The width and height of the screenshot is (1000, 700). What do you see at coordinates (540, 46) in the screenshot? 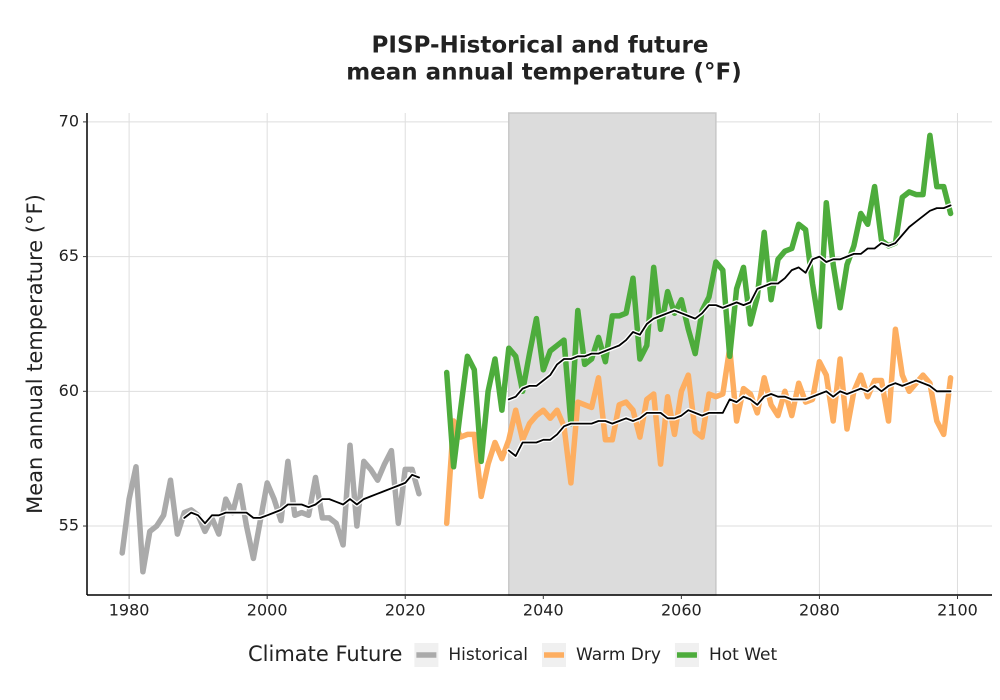
I see `chart-title: PISP-Historical and future` at bounding box center [540, 46].